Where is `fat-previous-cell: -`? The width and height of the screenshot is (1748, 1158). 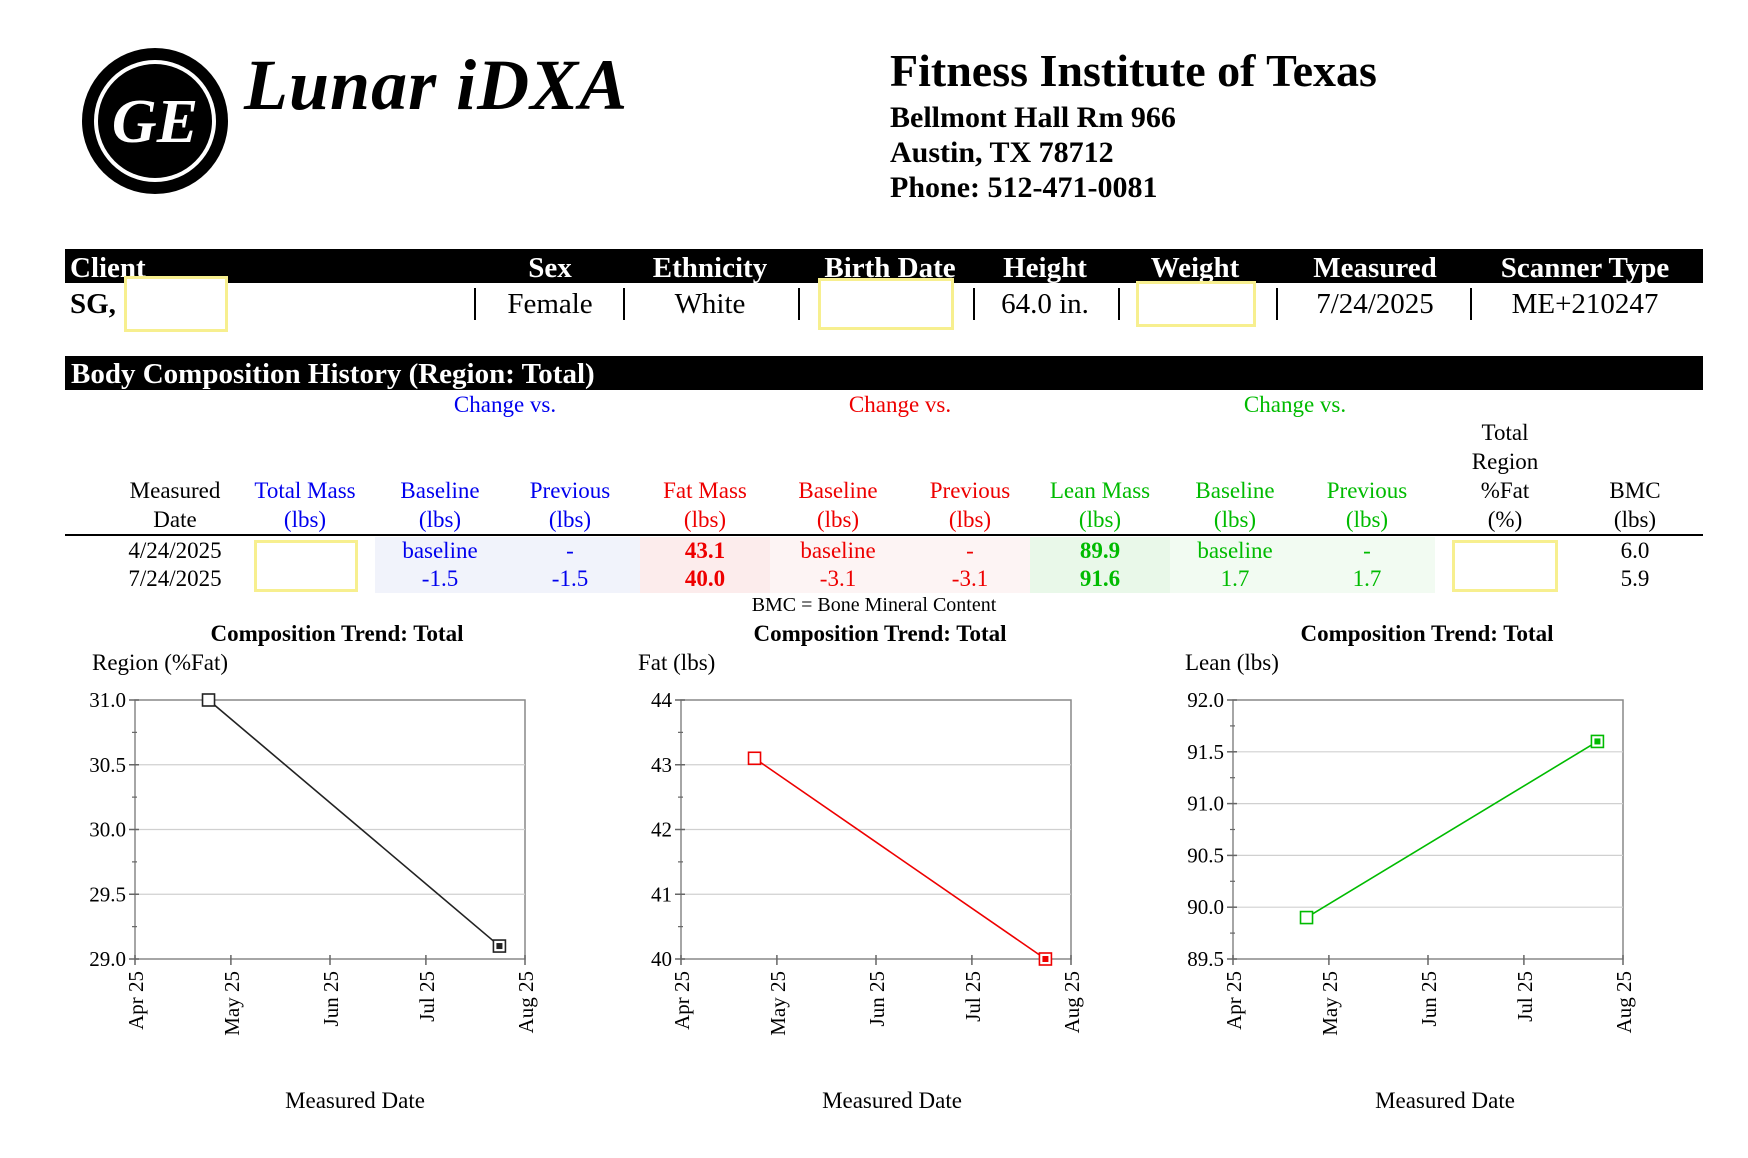 fat-previous-cell: - is located at coordinates (970, 550).